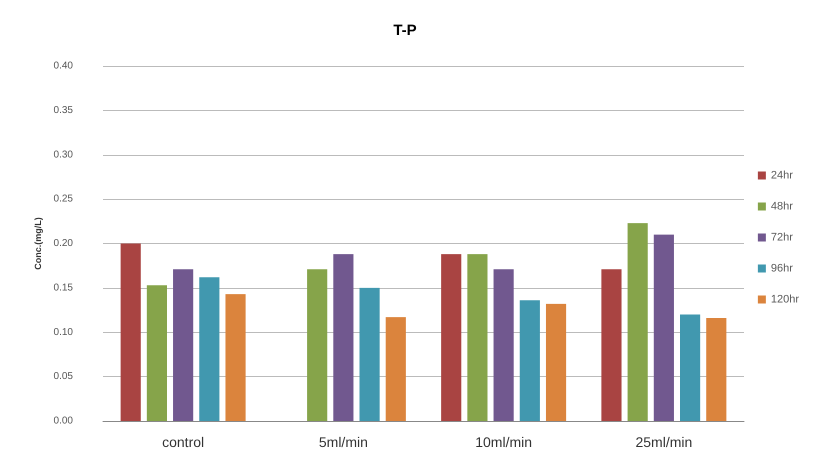  Describe the element at coordinates (64, 243) in the screenshot. I see `y-tick-label: 0.20` at that location.